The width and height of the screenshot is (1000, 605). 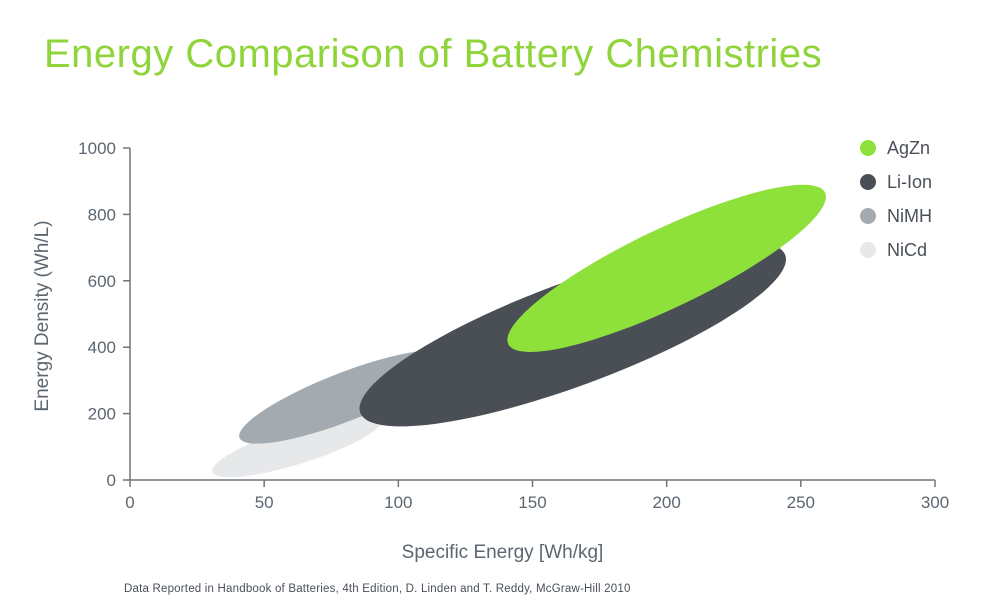 What do you see at coordinates (801, 502) in the screenshot?
I see `x-tick-label: 250` at bounding box center [801, 502].